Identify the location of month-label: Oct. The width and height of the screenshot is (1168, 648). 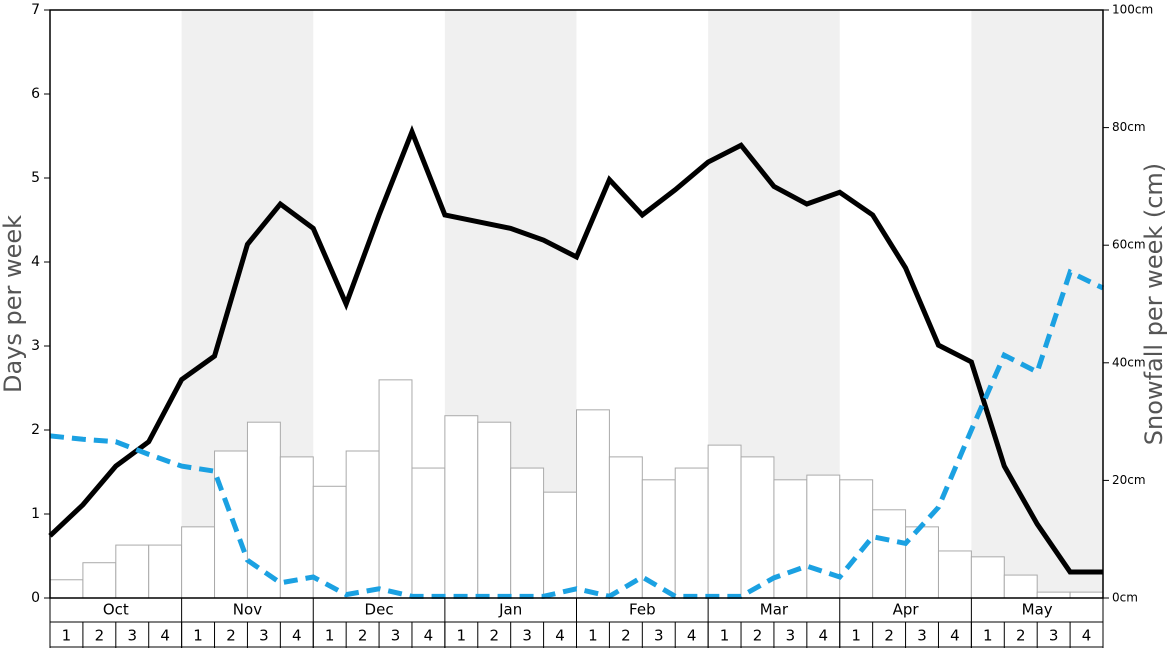
(116, 610).